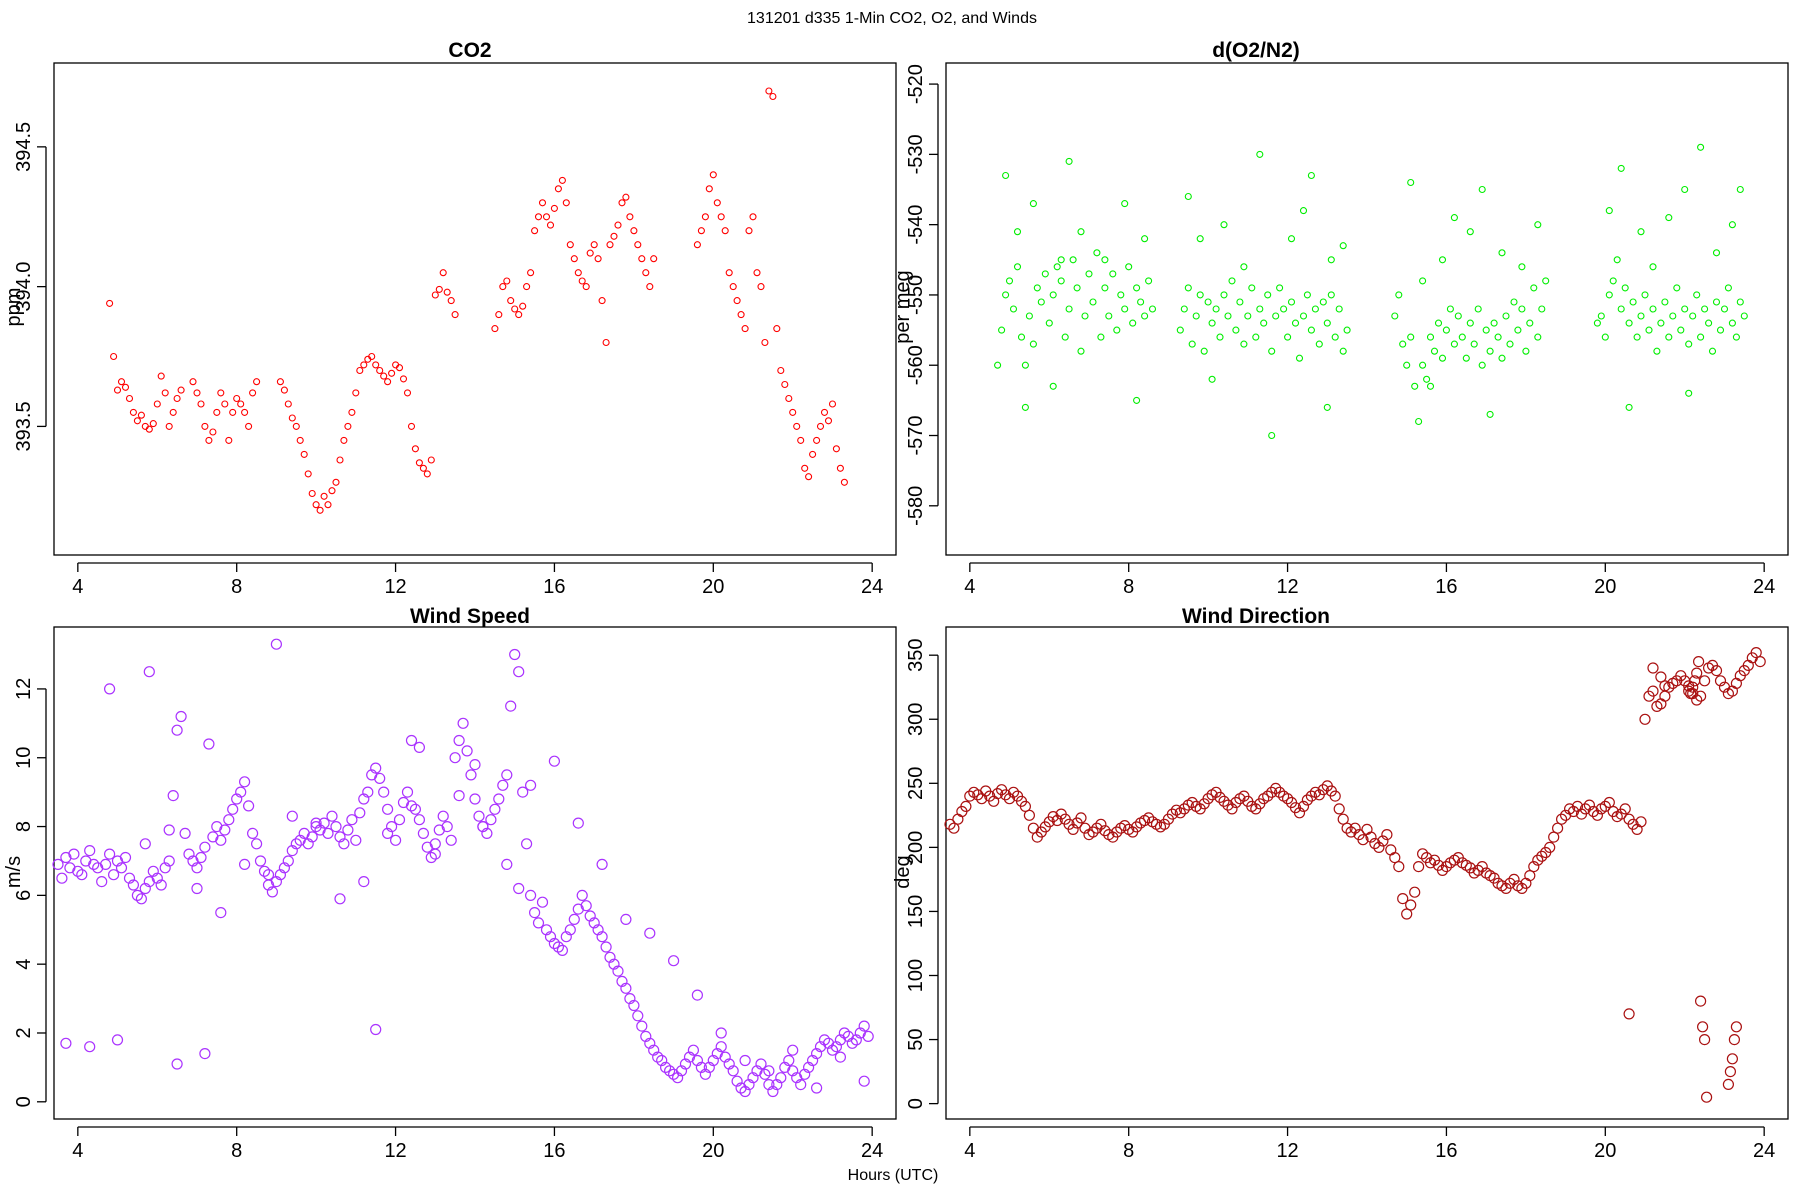 The height and width of the screenshot is (1200, 1800). Describe the element at coordinates (469, 50) in the screenshot. I see `co2-panel-title: CO2` at that location.